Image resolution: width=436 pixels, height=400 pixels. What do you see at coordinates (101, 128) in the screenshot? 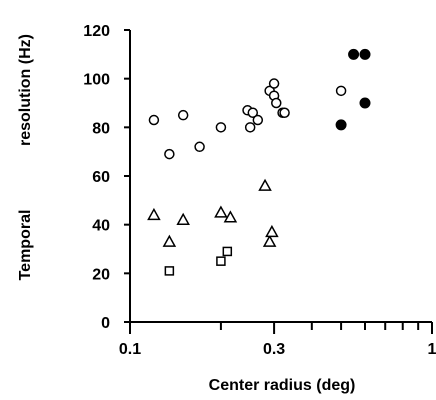
I see `y-tick-label: 80` at bounding box center [101, 128].